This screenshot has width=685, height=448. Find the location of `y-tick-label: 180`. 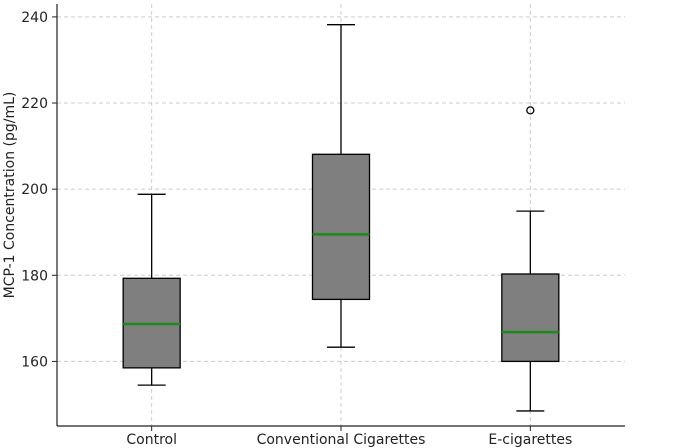

y-tick-label: 180 is located at coordinates (34, 276).